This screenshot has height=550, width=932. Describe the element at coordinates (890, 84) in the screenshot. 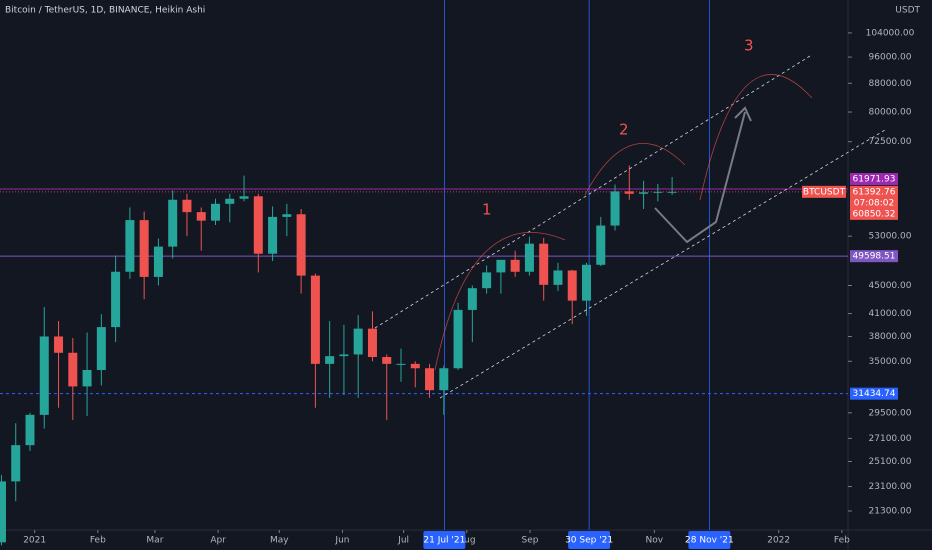

I see `y-tick-label: 88000.00` at that location.